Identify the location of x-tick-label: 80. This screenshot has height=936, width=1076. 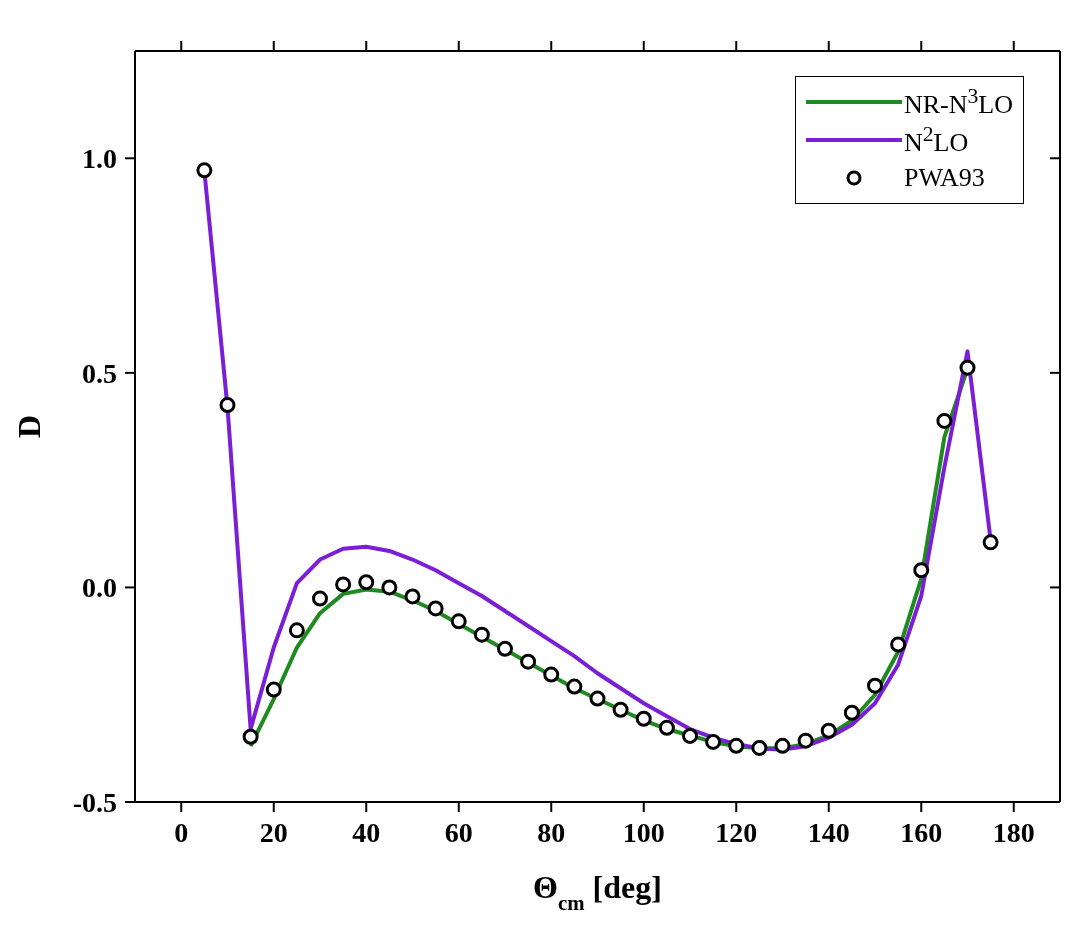
(551, 832).